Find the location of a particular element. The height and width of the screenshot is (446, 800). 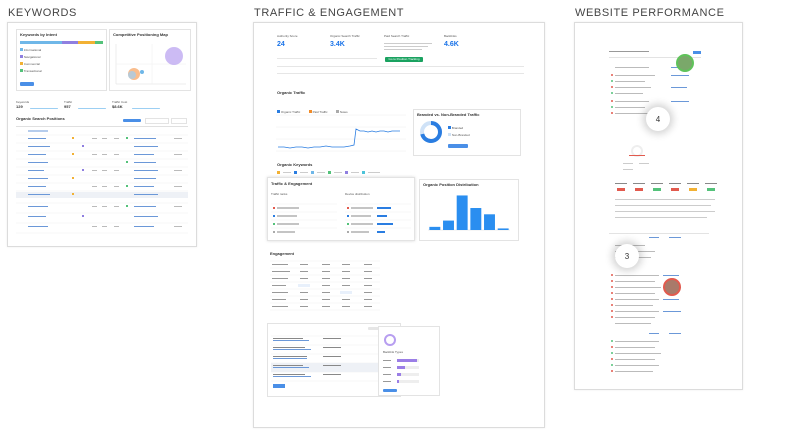

backlinks-list is located at coordinates (334, 361).